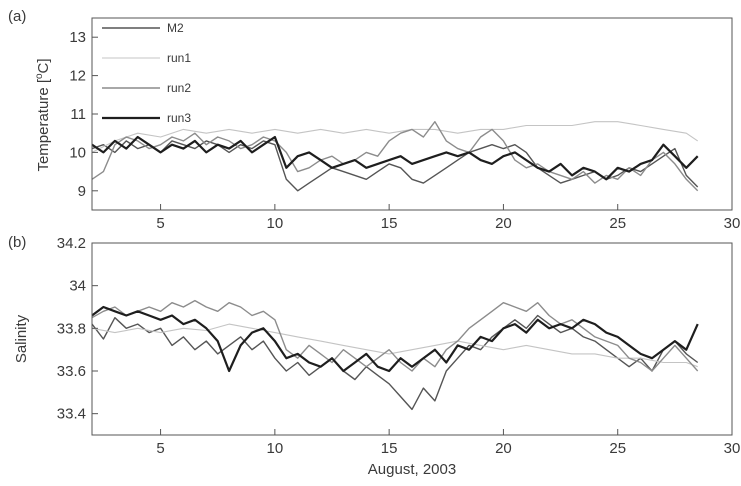  I want to click on temperature-line-run2, so click(395, 156).